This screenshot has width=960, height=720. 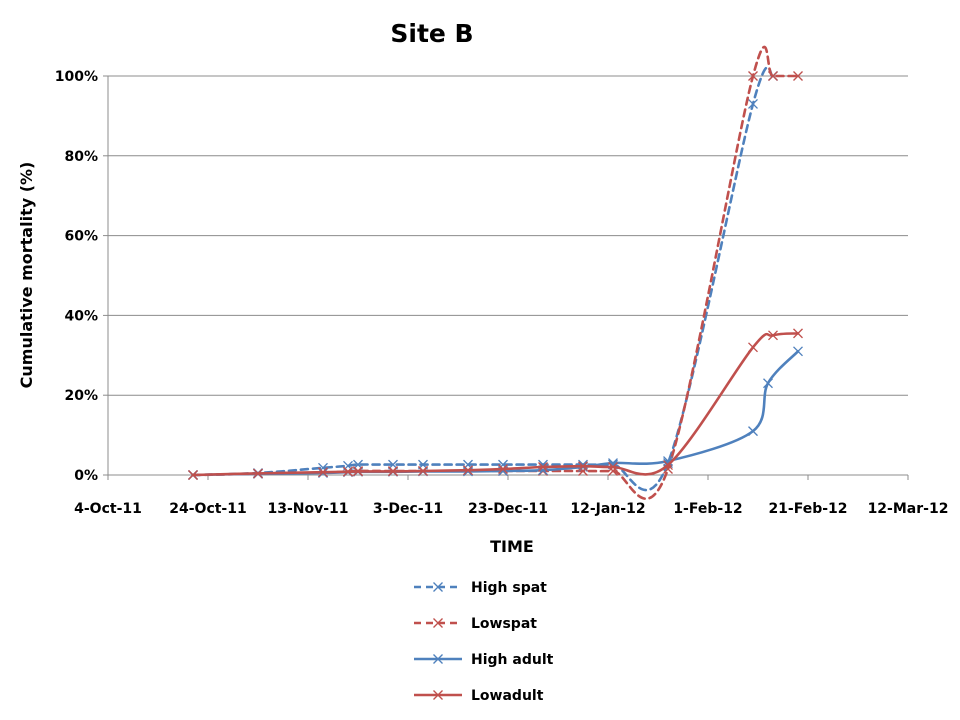 What do you see at coordinates (484, 642) in the screenshot?
I see `legend: High spat Lowspat High adult Lowadult` at bounding box center [484, 642].